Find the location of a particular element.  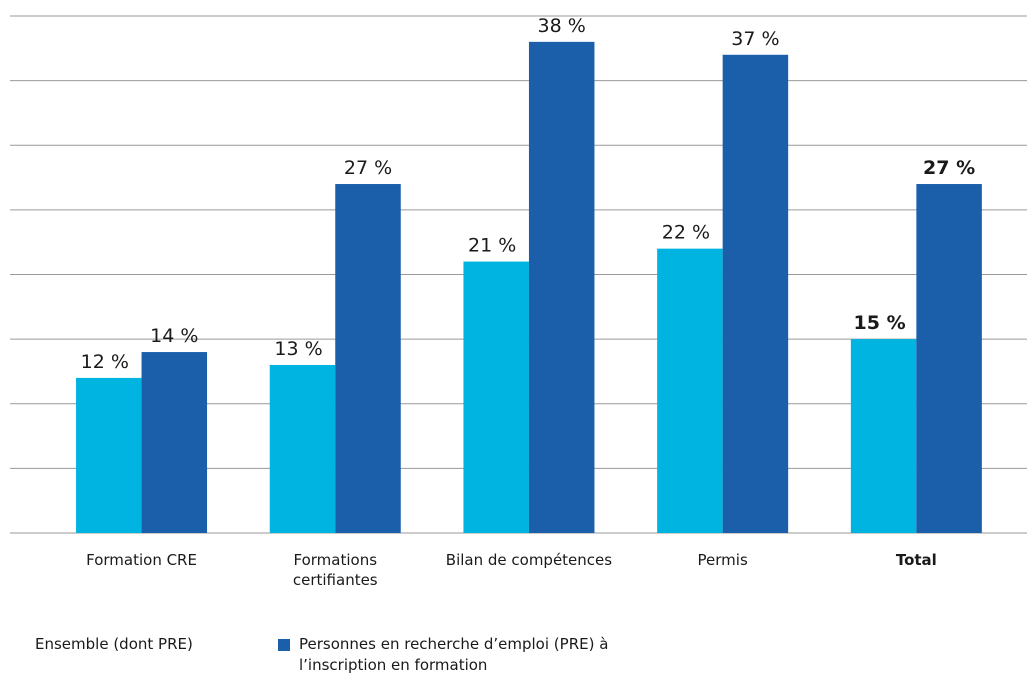

legend-swatch is located at coordinates (284, 645).